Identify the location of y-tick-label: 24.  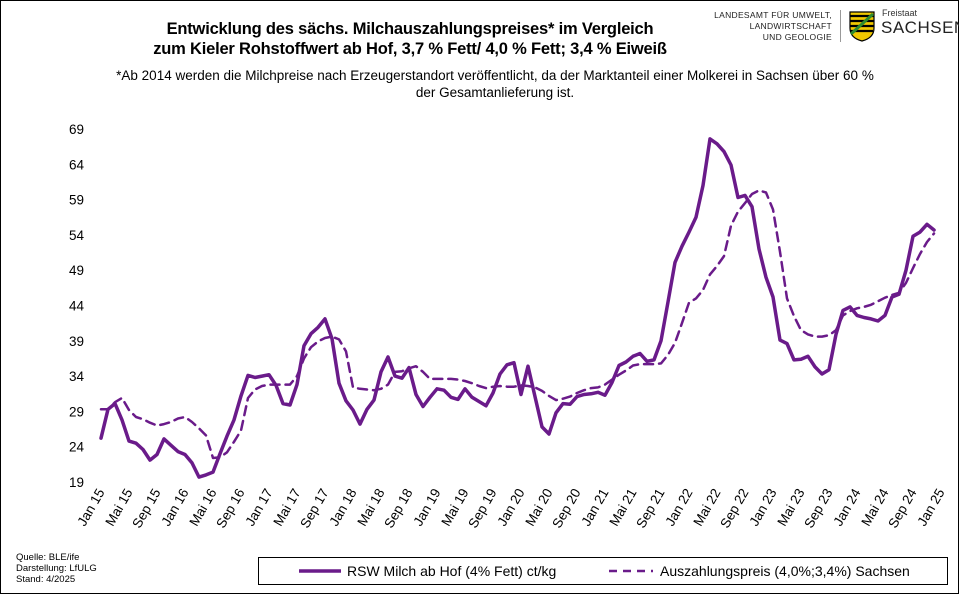
(77, 447).